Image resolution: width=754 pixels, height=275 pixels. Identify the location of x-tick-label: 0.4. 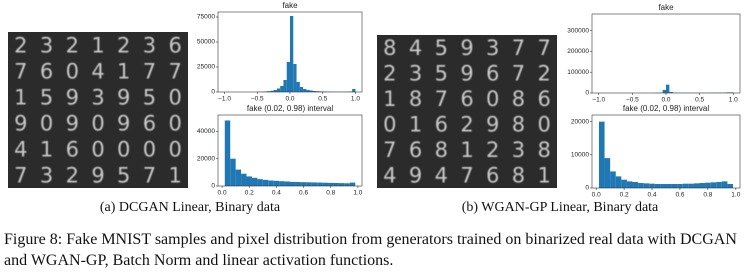
(276, 193).